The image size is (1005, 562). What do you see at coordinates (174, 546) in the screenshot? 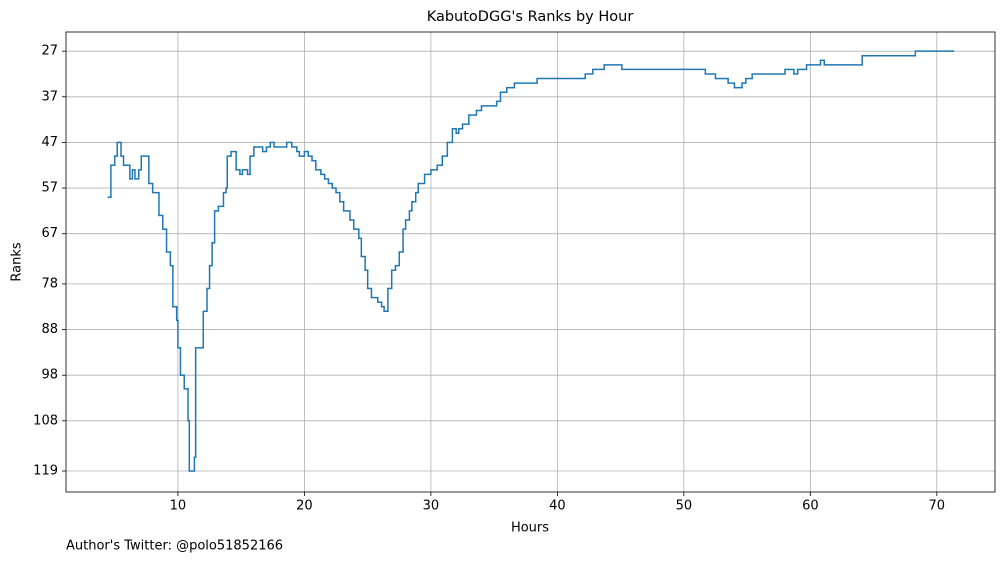
I see `footnote: Author's Twitter: @polo51852166` at bounding box center [174, 546].